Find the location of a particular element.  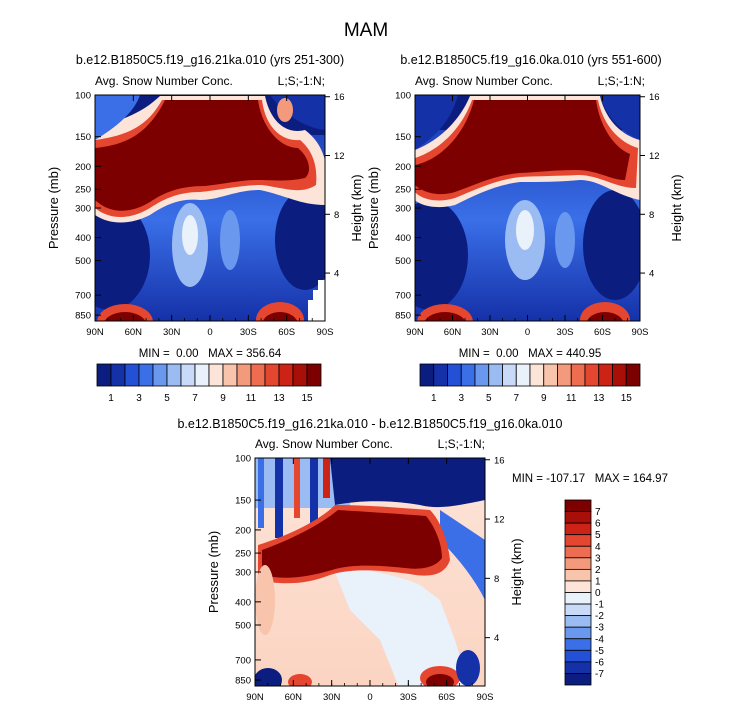

x-tick-label: 60S is located at coordinates (602, 332).